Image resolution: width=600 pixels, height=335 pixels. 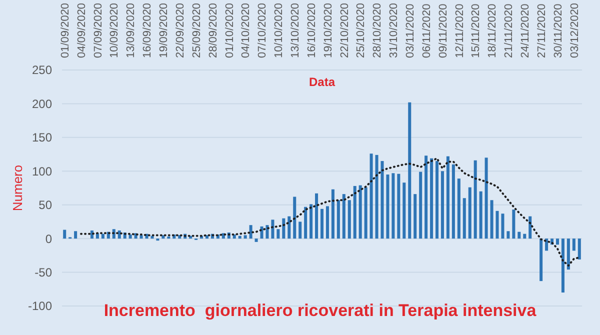 I want to click on x-tick-label: 10/09/2020, so click(x=114, y=30).